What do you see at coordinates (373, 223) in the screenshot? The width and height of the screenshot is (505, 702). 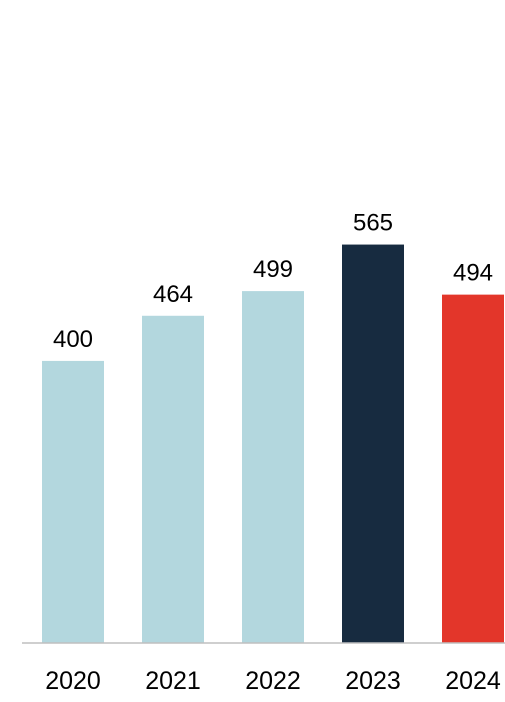 I see `data-label-2023: 565` at bounding box center [373, 223].